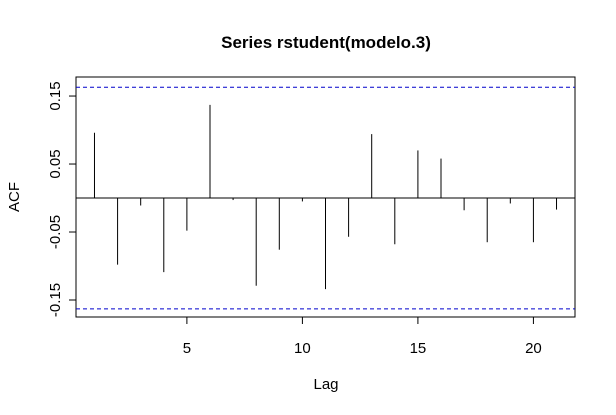 The height and width of the screenshot is (415, 616). Describe the element at coordinates (55, 95) in the screenshot. I see `y-tick-label: 0.15` at that location.